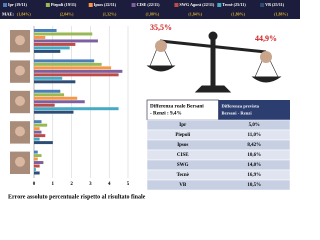 The height and width of the screenshot is (240, 320). What do you see at coordinates (64, 4) in the screenshot?
I see `legend-label: Piepoli (19/11)` at bounding box center [64, 4].